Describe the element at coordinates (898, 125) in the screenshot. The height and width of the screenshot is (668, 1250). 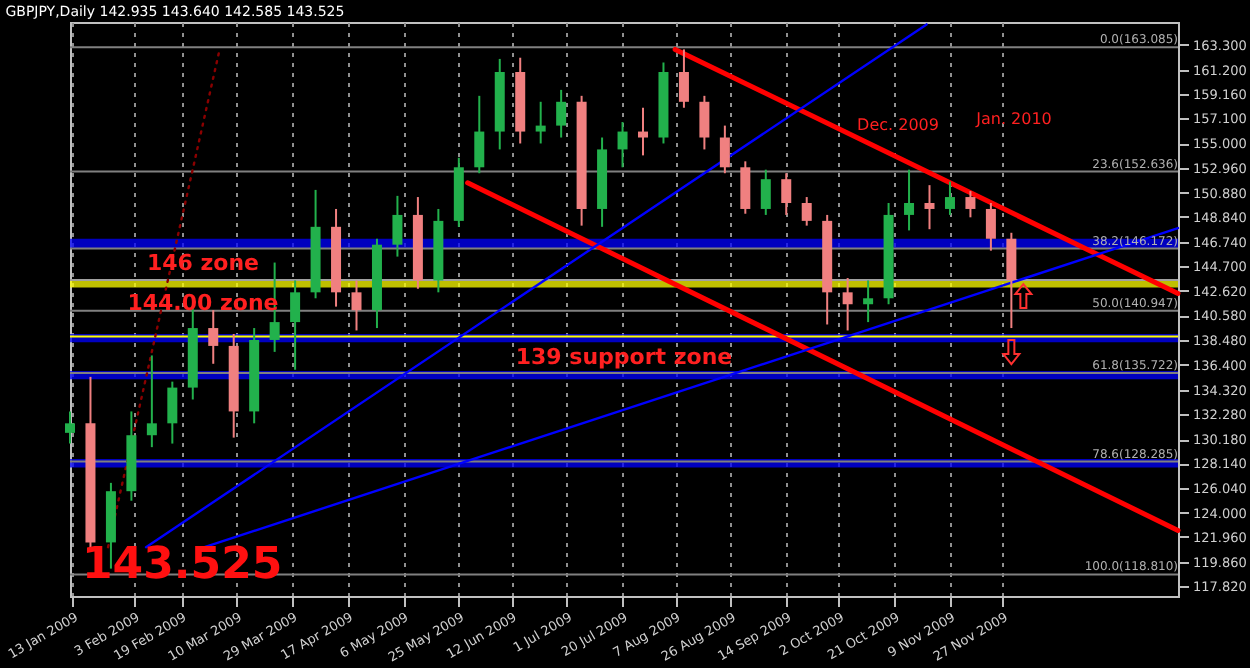
I see `annotation: Dec. 2009` at that location.